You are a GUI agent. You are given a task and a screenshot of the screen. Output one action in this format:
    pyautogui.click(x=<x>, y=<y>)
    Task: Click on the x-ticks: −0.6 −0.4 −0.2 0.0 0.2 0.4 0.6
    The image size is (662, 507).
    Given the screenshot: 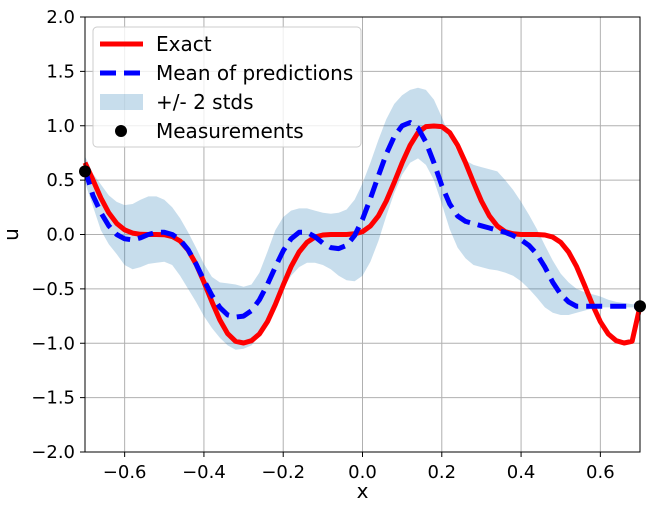 What is the action you would take?
    pyautogui.click(x=359, y=467)
    